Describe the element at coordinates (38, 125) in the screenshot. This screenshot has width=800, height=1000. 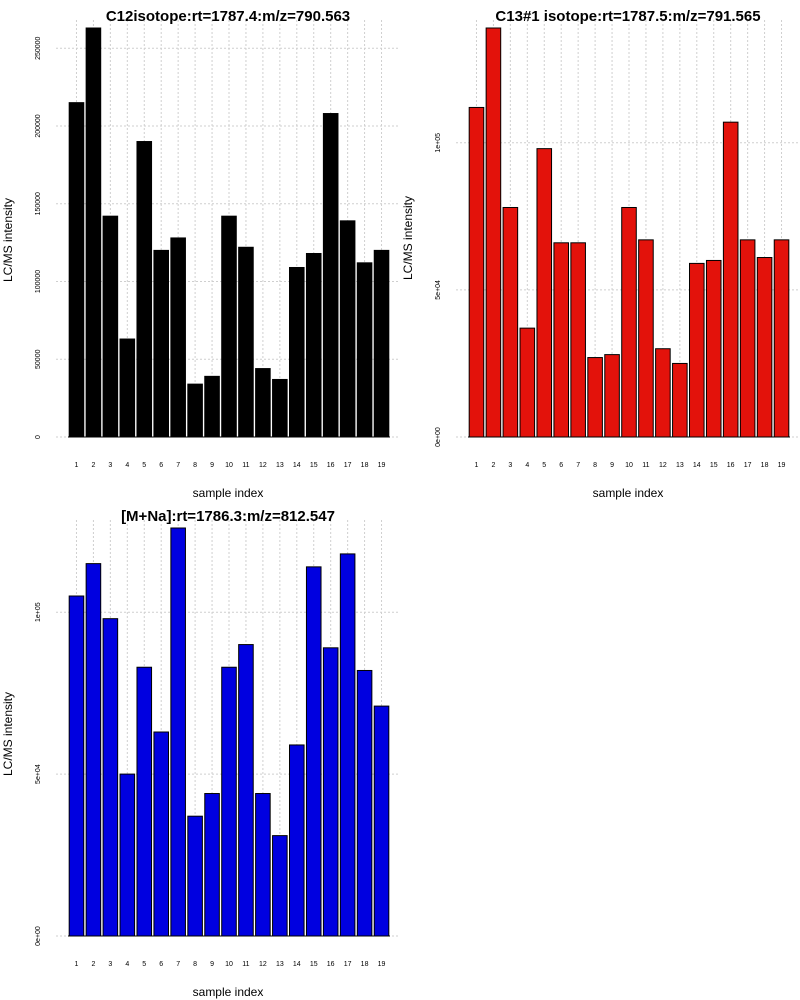
I see `c12-y-tick-label: 200000` at that location.